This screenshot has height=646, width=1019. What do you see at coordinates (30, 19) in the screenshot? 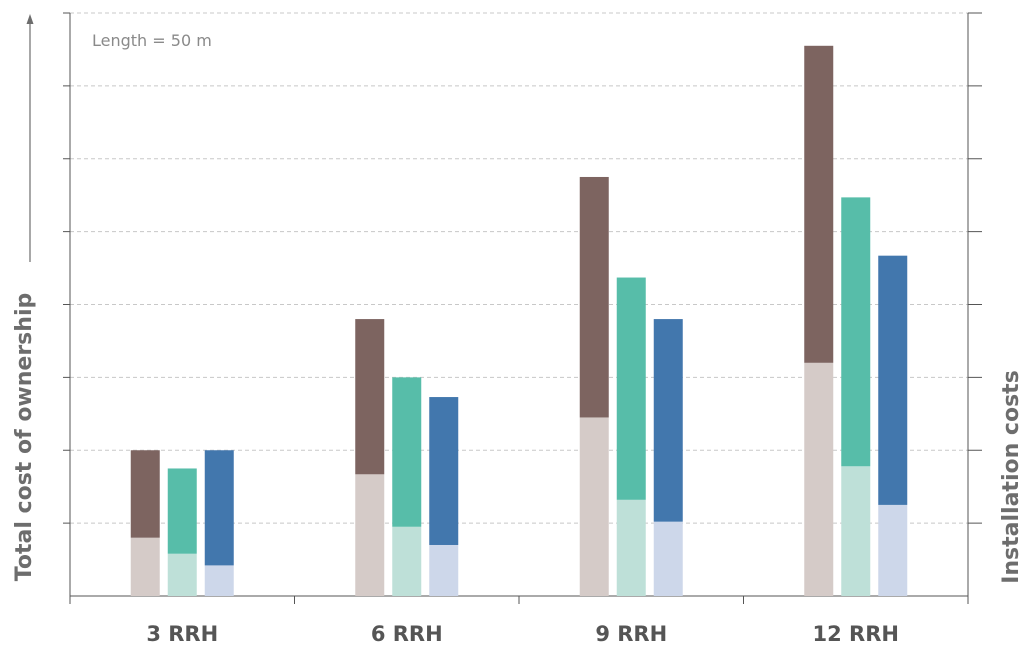
I see `y-axis-arrow-head` at bounding box center [30, 19].